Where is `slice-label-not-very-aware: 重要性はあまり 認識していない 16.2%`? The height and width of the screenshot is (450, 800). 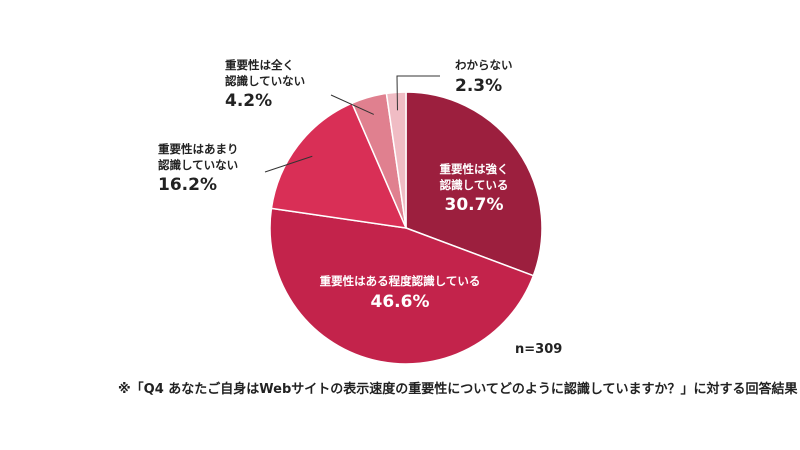
slice-label-not-very-aware: 重要性はあまり 認識していない 16.2% is located at coordinates (198, 169).